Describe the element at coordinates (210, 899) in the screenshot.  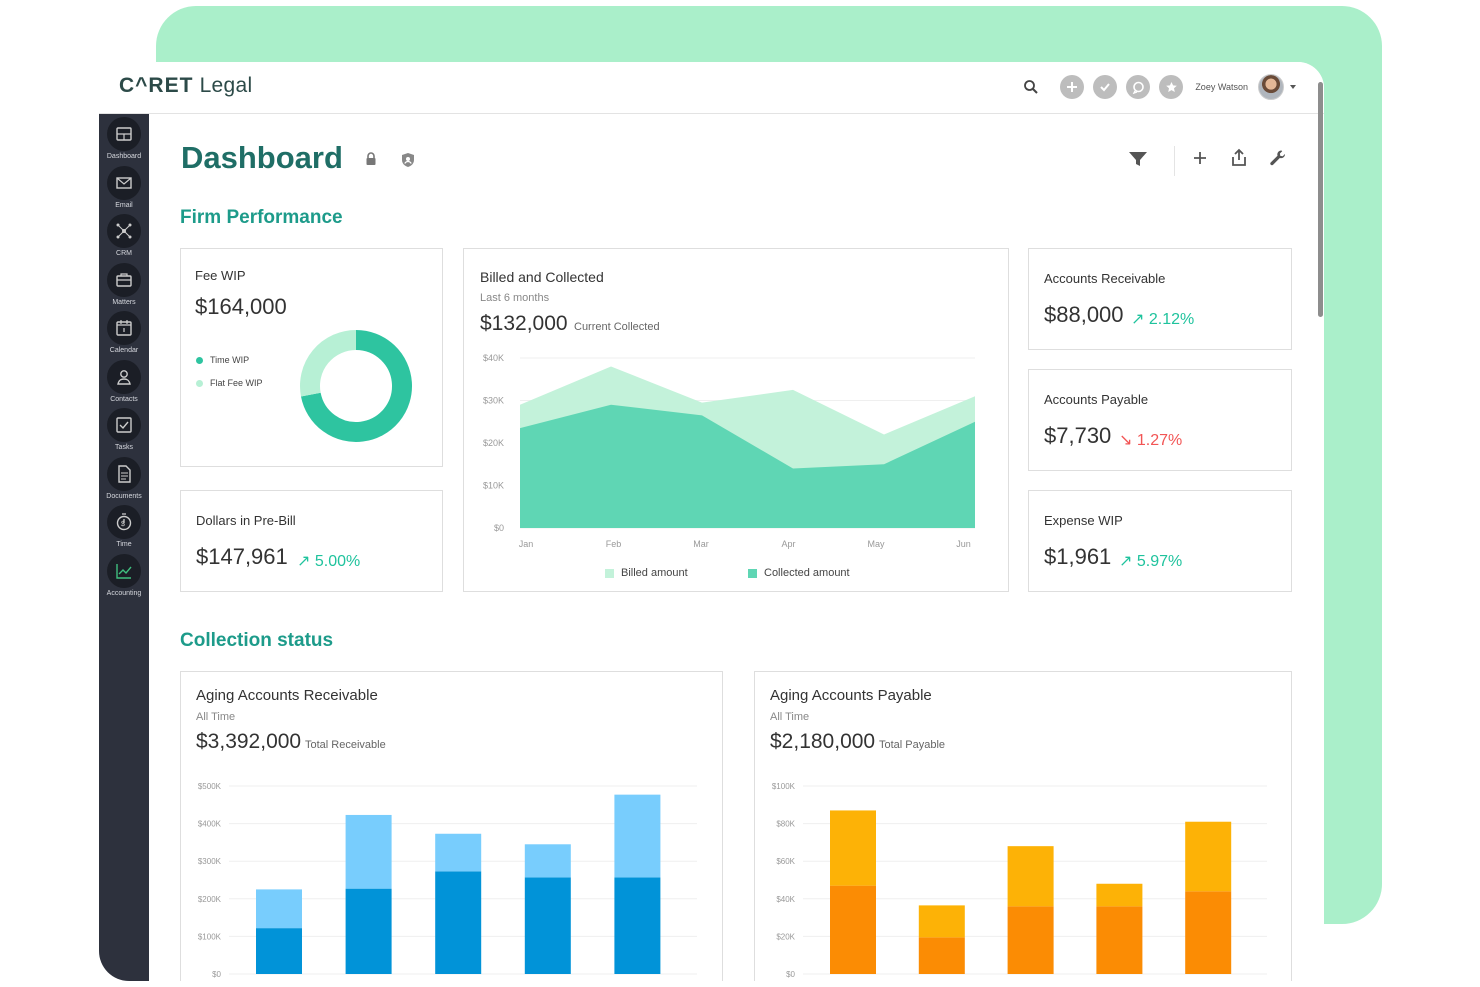
I see `y-tick-label: $200K` at that location.